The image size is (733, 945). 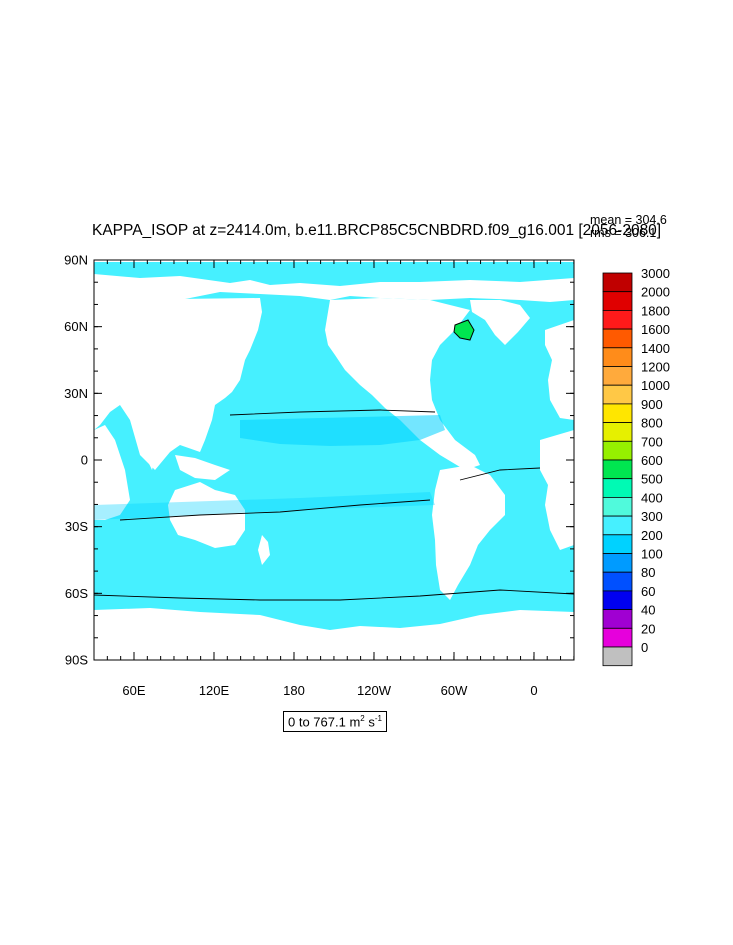 What do you see at coordinates (334, 288) in the screenshot?
I see `arctic-land` at bounding box center [334, 288].